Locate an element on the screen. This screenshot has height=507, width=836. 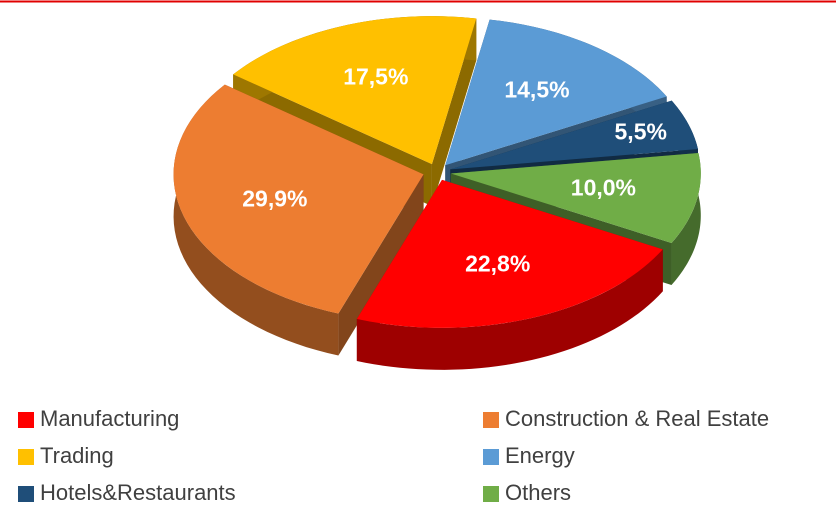
legend-label: Hotels&Restaurants is located at coordinates (138, 492).